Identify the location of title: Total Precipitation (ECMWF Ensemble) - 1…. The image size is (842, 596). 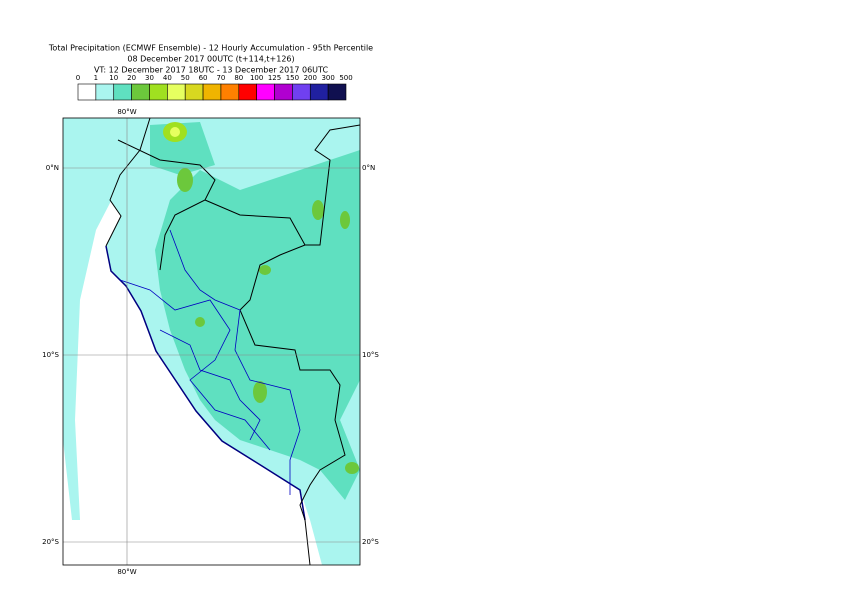
(210, 48).